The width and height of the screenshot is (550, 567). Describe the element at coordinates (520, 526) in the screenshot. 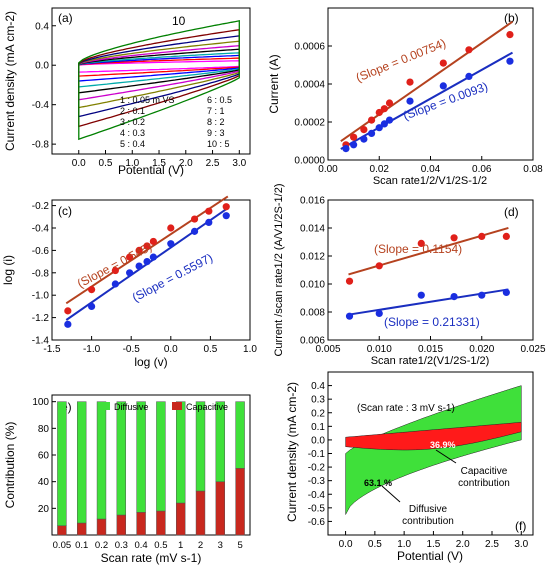

I see `panel-f-letter: (f)` at that location.